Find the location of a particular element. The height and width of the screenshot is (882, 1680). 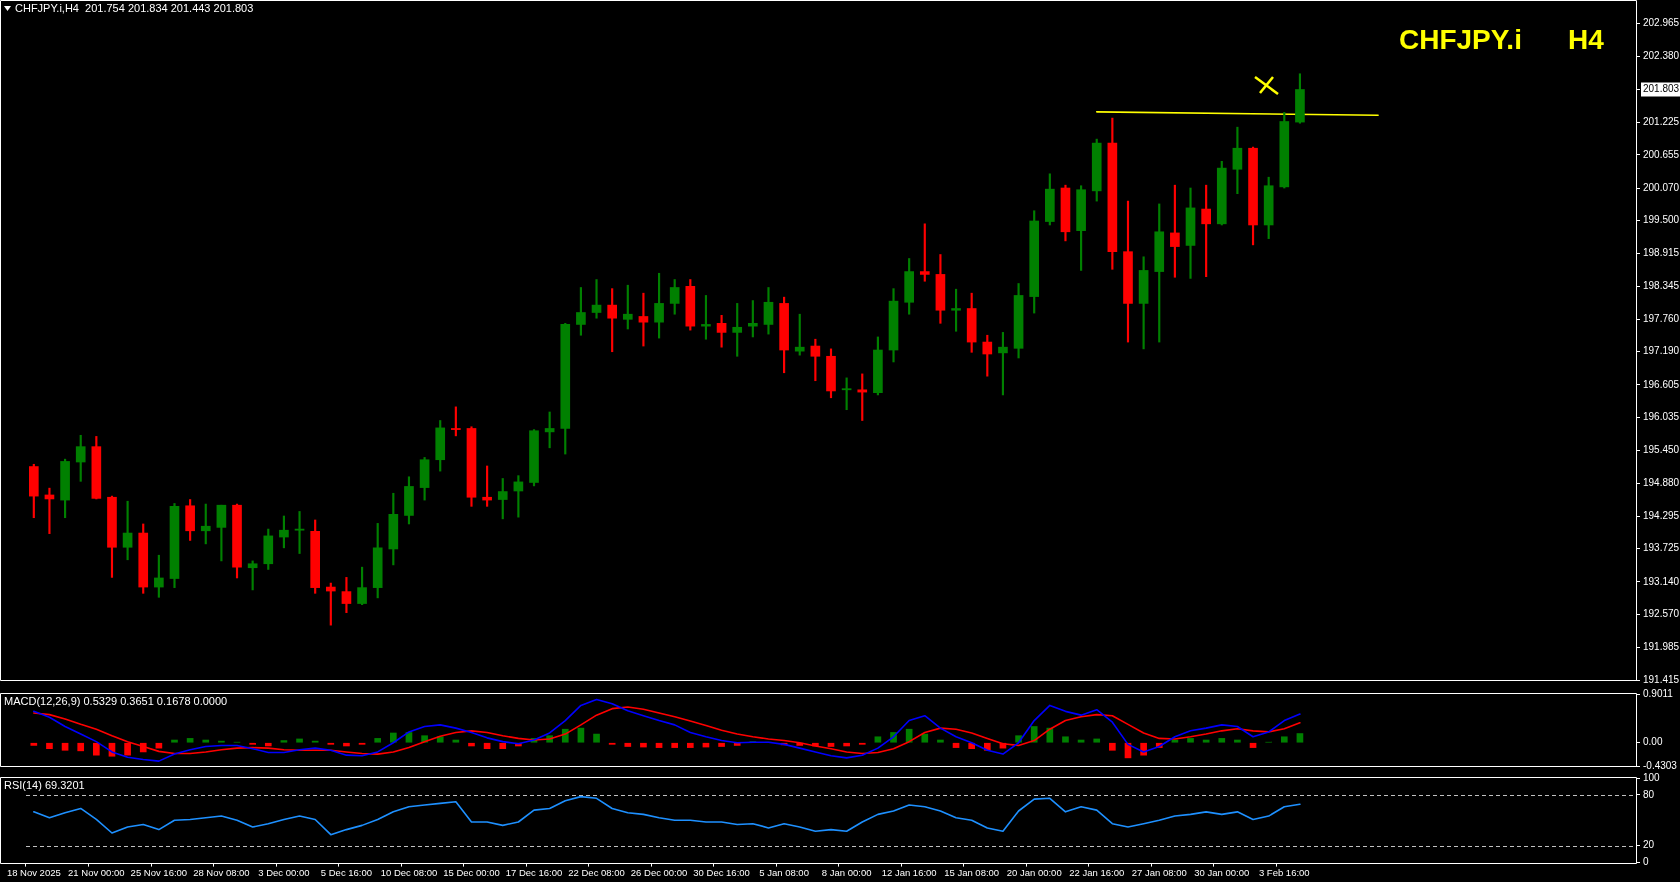

y-tick-label: 198.345 is located at coordinates (1661, 285).